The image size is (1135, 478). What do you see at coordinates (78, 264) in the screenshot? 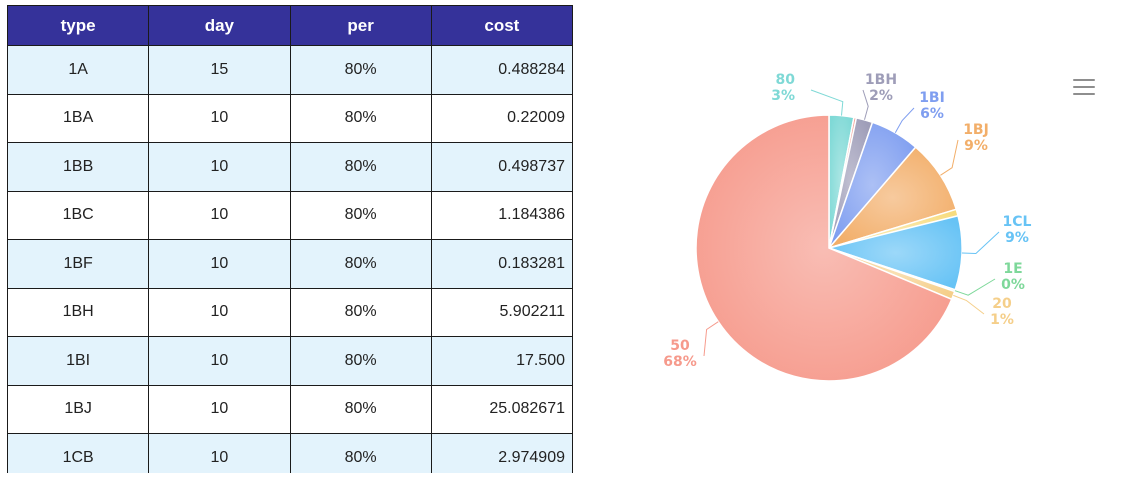
I see `cell-type: 1BF` at bounding box center [78, 264].